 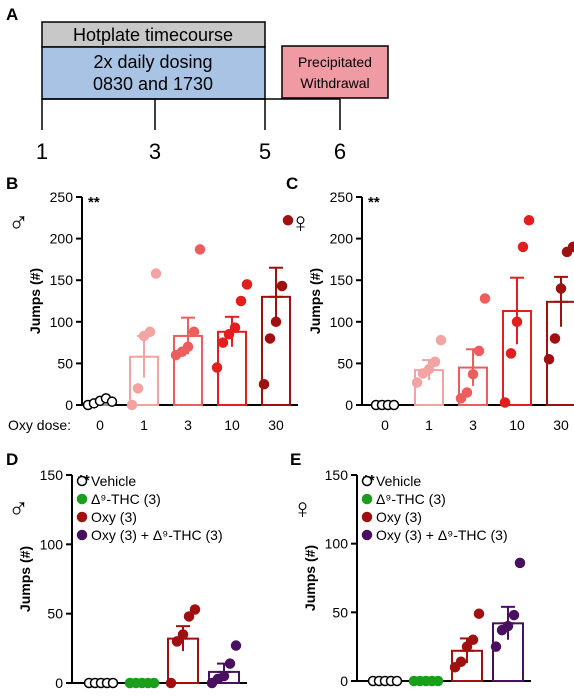 I want to click on dosing-line-1: 2x daily dosing, so click(x=152, y=62).